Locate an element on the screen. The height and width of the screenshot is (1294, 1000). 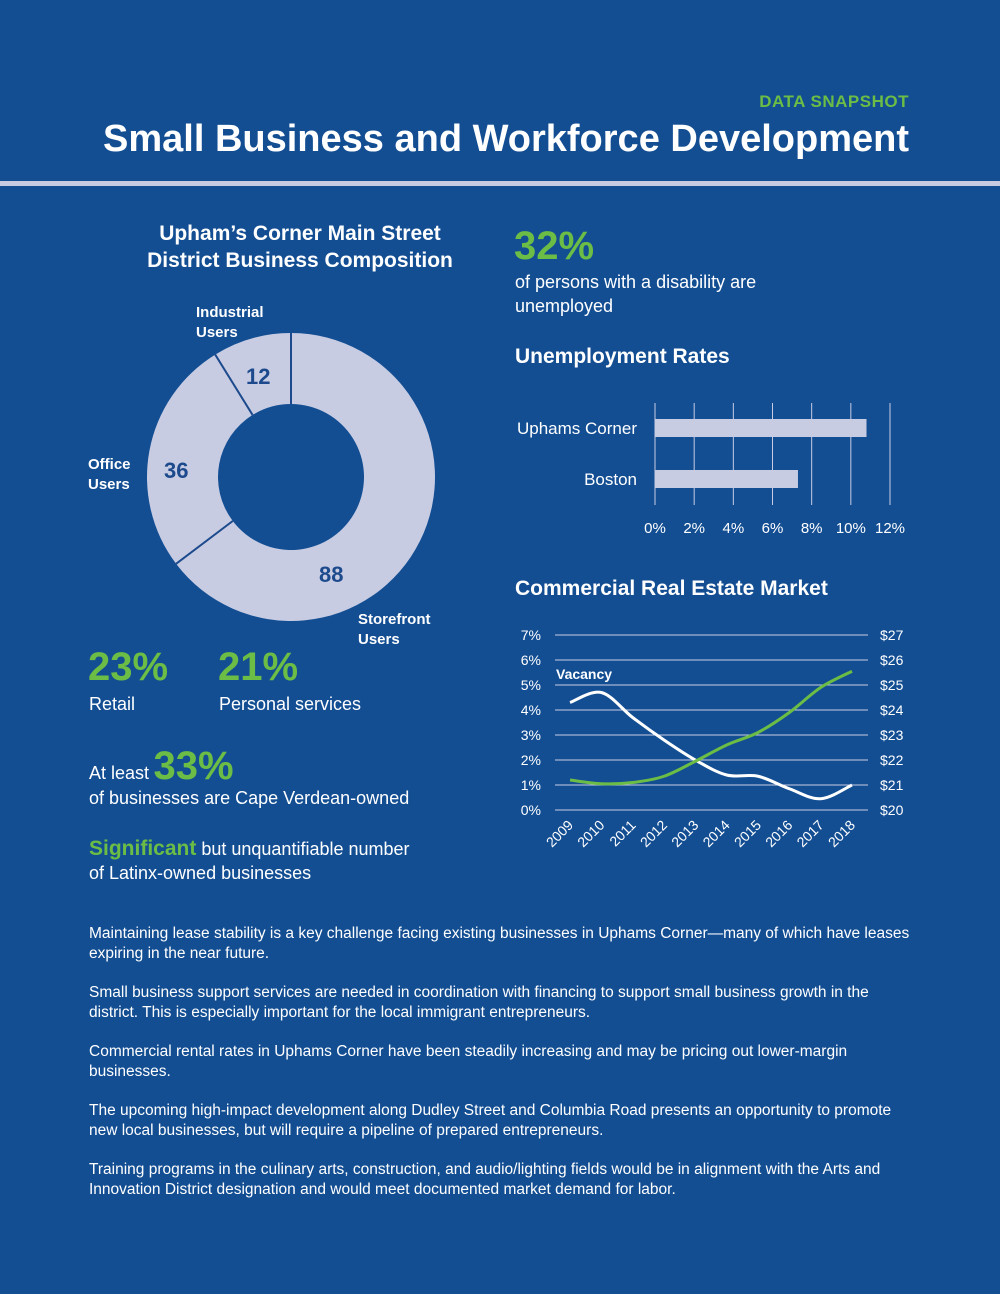
rent-series-line is located at coordinates (711, 727).